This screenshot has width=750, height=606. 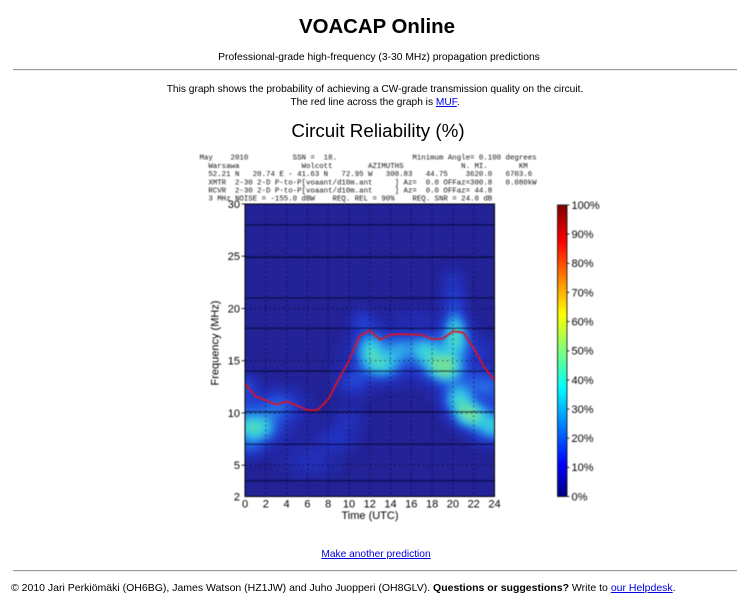 I want to click on svg-text: 100%, so click(x=586, y=206).